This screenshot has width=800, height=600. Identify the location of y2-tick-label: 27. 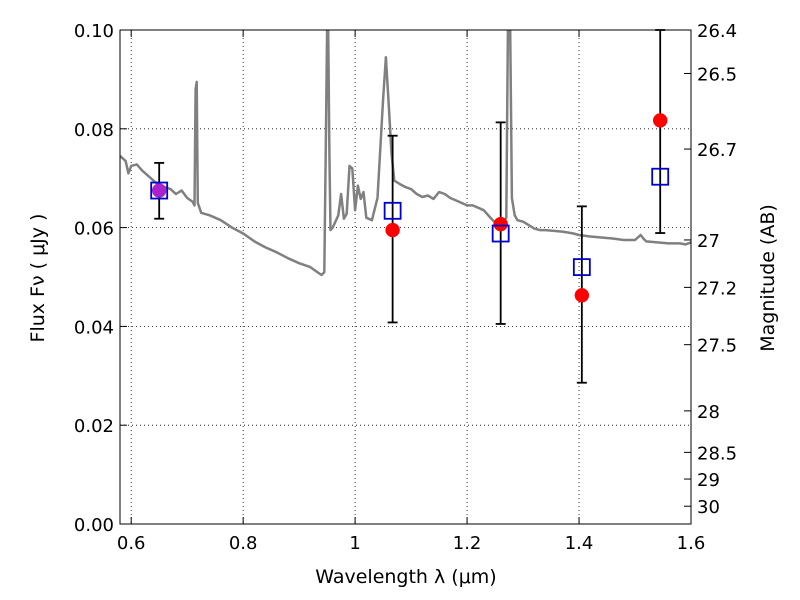
(708, 241).